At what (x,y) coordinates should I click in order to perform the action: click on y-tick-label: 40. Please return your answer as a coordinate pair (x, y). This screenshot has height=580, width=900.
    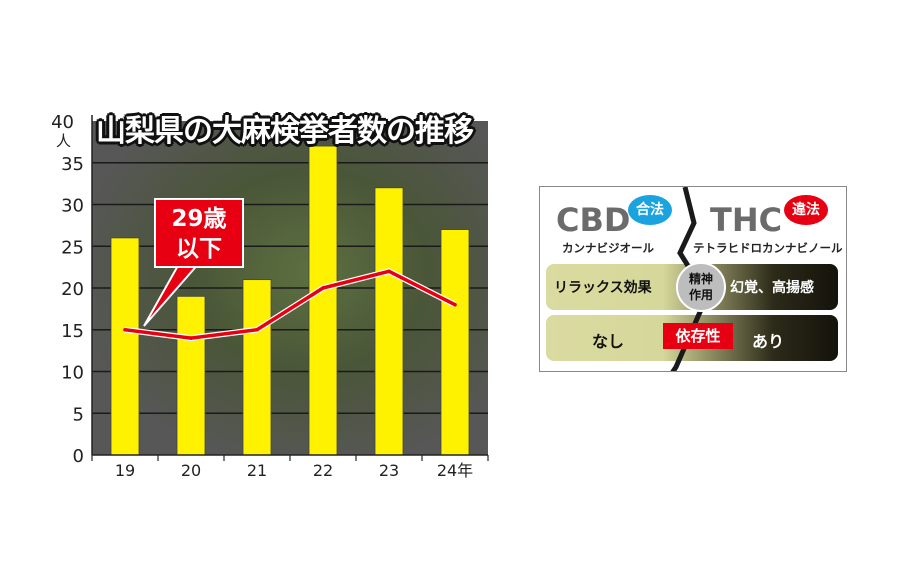
    Looking at the image, I should click on (62, 122).